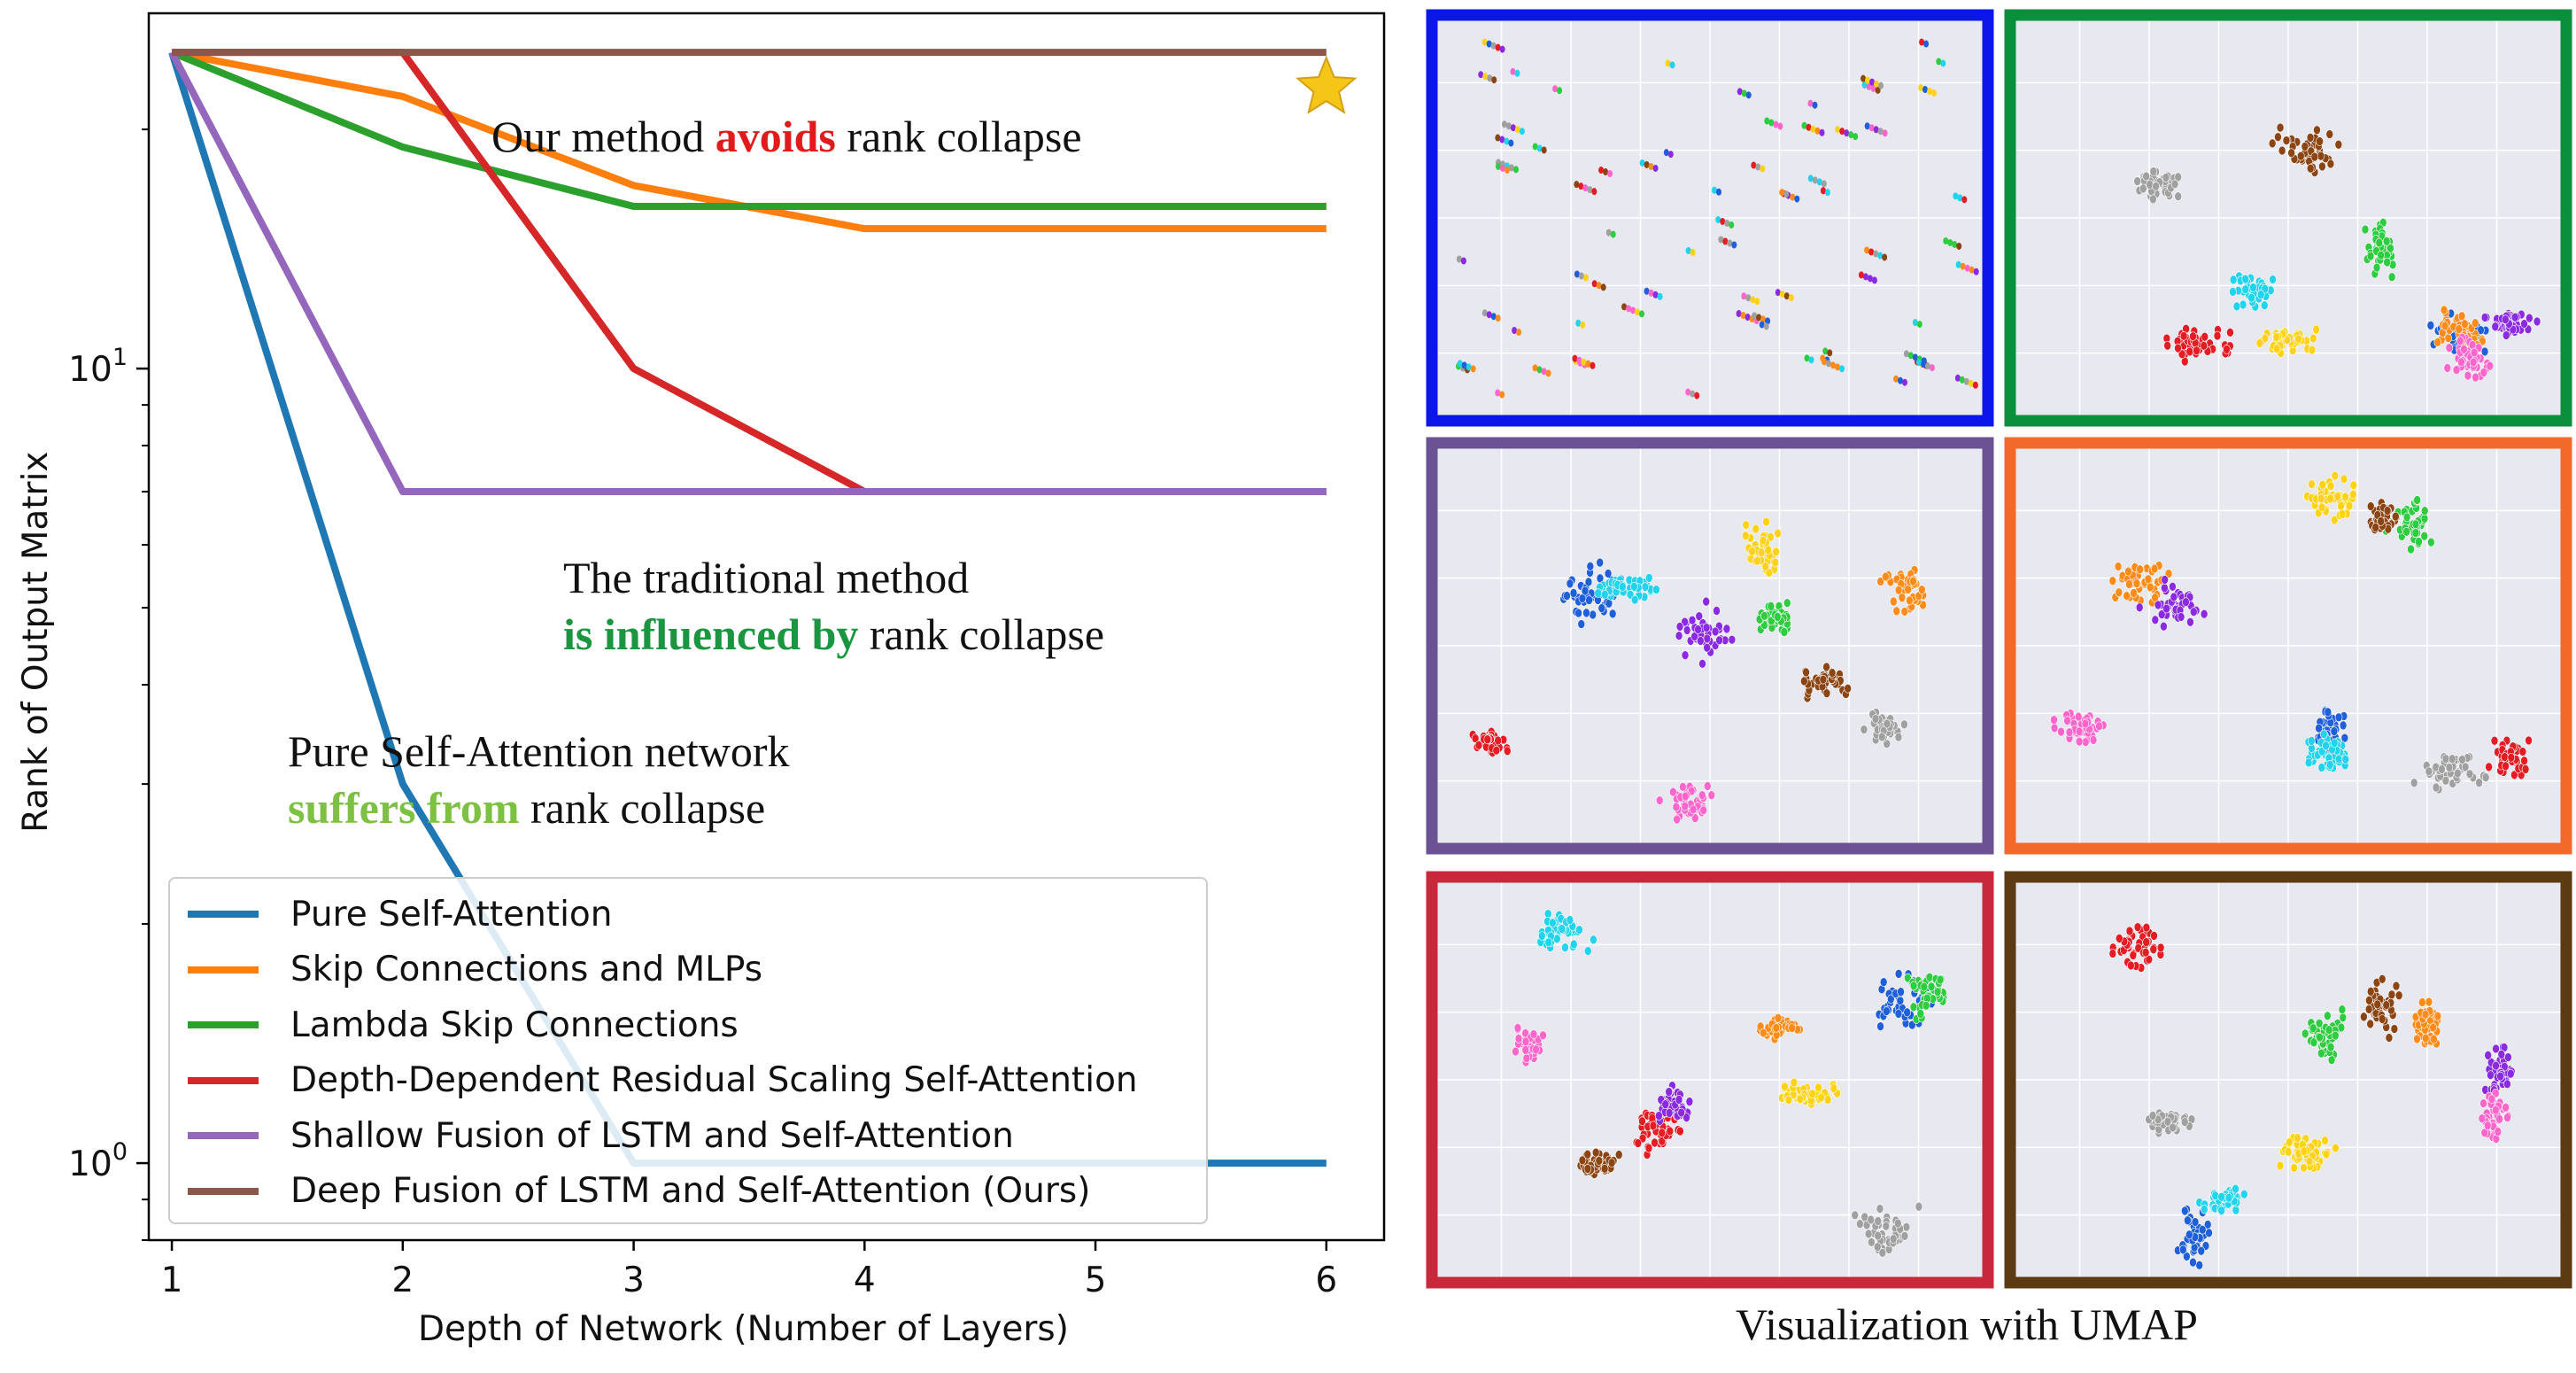 The image size is (2576, 1373). Describe the element at coordinates (475, 970) in the screenshot. I see `legend-item: Skip Connections and MLPs` at that location.